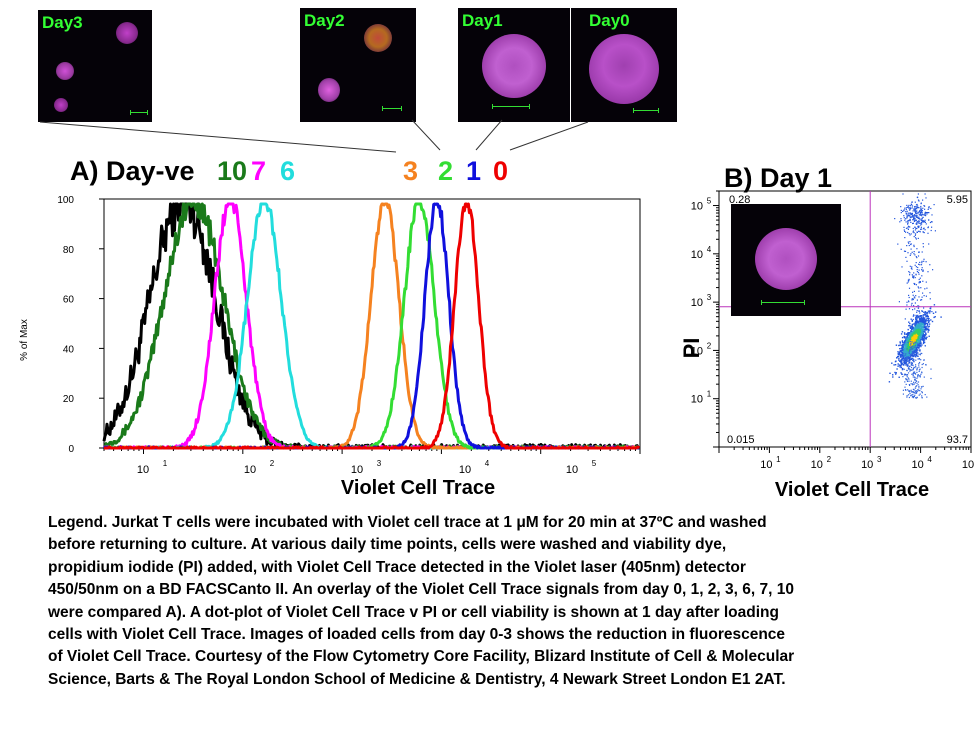 The width and height of the screenshot is (976, 730). I want to click on cell-image, so click(378, 38).